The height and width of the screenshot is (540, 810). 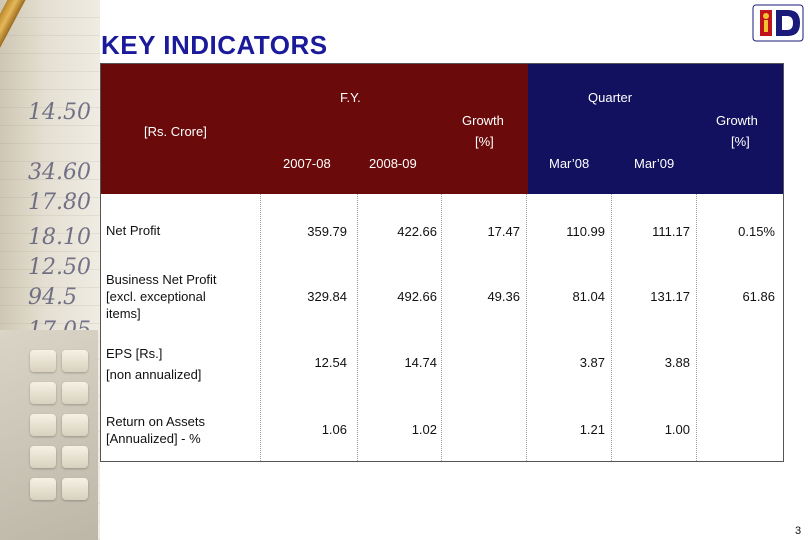 What do you see at coordinates (756, 231) in the screenshot?
I see `cell-q-growth: 0.15%` at bounding box center [756, 231].